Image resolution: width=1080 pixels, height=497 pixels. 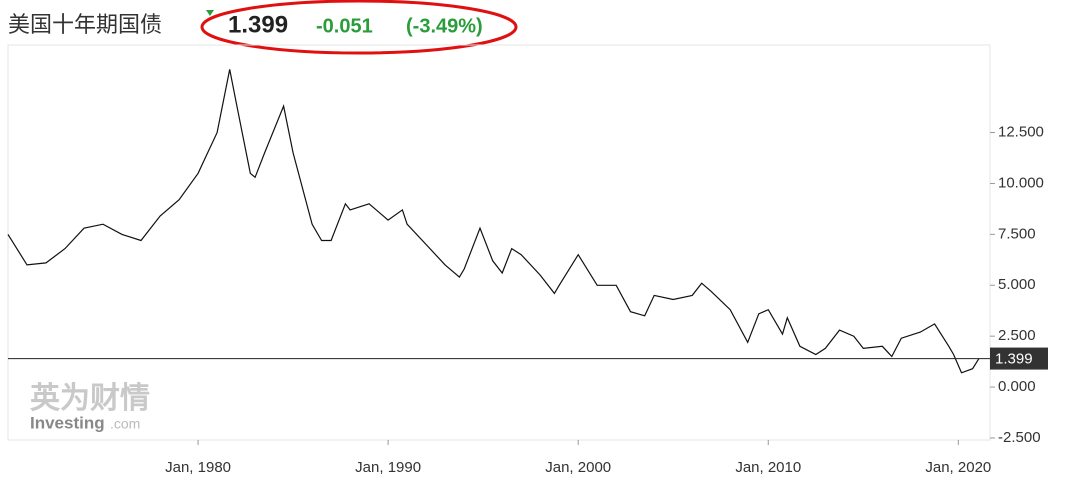 What do you see at coordinates (1021, 182) in the screenshot?
I see `y-tick-label: 10.000` at bounding box center [1021, 182].